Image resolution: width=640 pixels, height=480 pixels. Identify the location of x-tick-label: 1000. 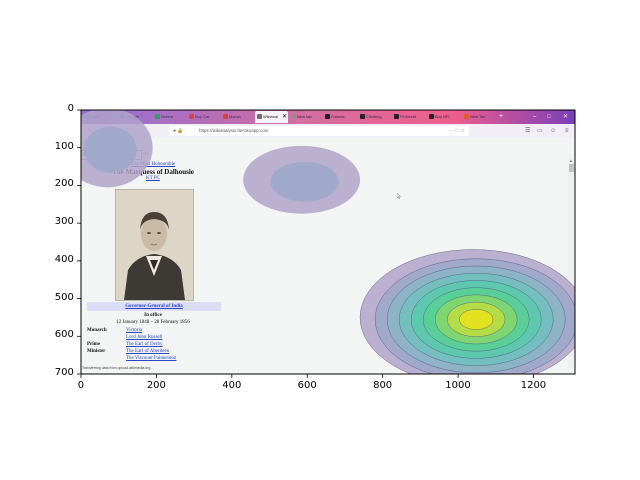
(458, 385).